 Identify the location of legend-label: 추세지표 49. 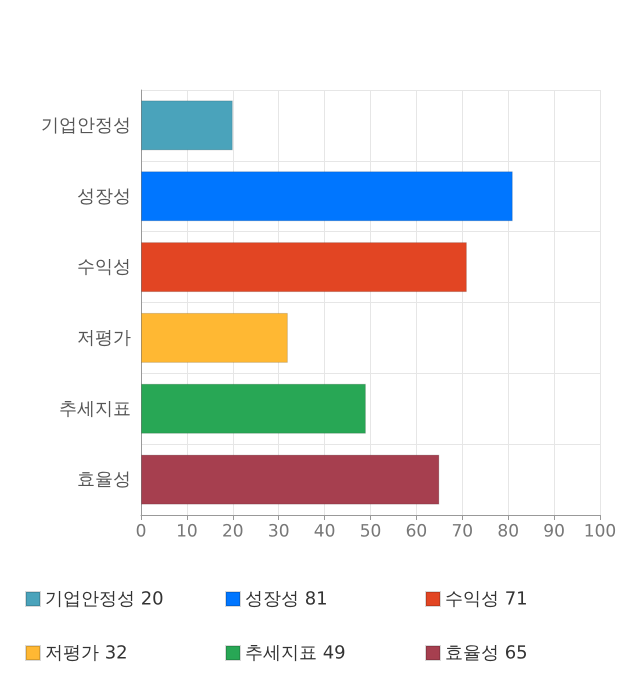
(295, 653).